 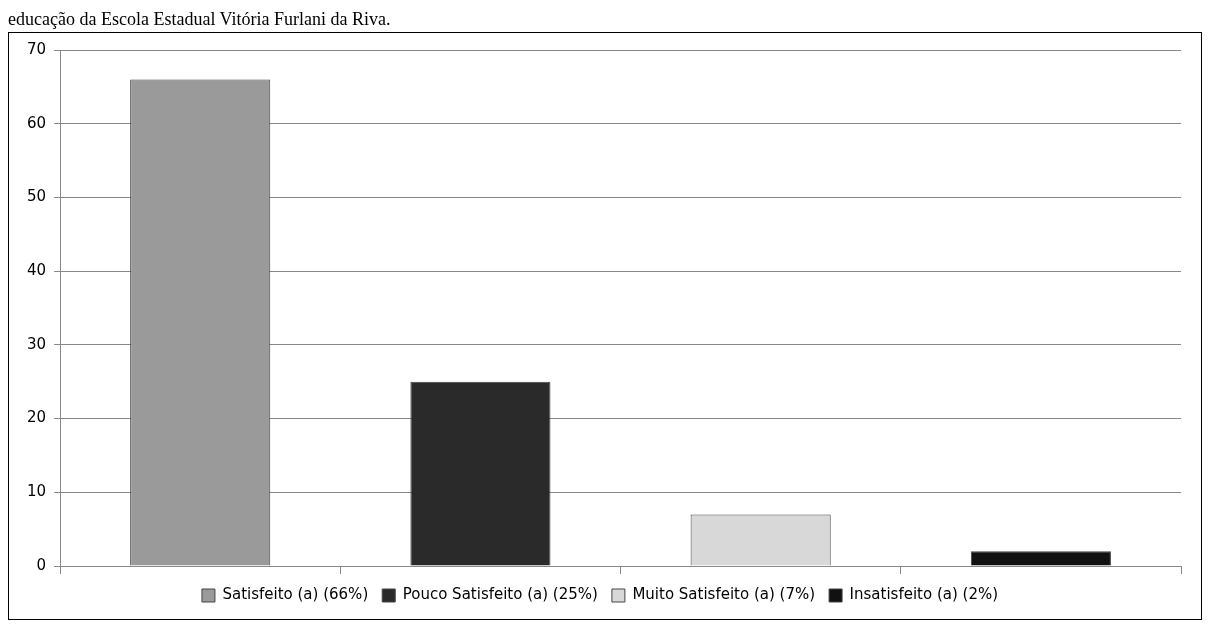 What do you see at coordinates (724, 594) in the screenshot?
I see `legend-label: Muito Satisfeito (a) (7%)` at bounding box center [724, 594].